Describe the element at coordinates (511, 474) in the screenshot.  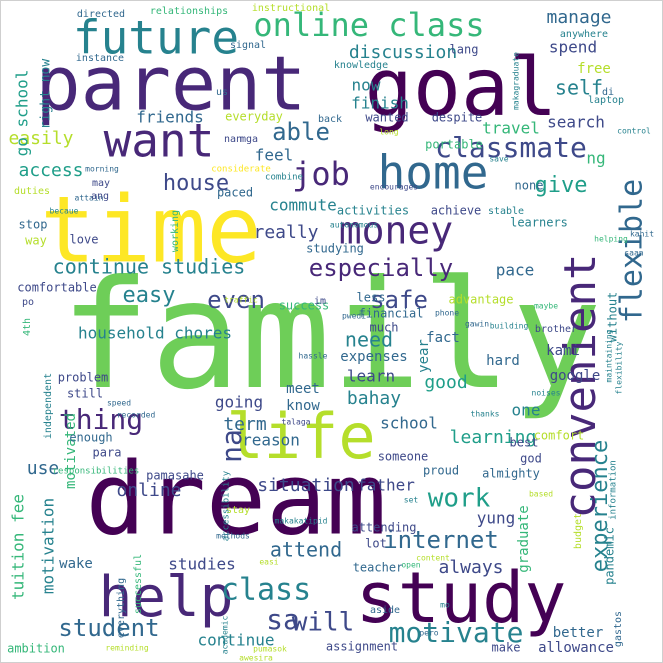
I see `word-almighty: almighty` at that location.